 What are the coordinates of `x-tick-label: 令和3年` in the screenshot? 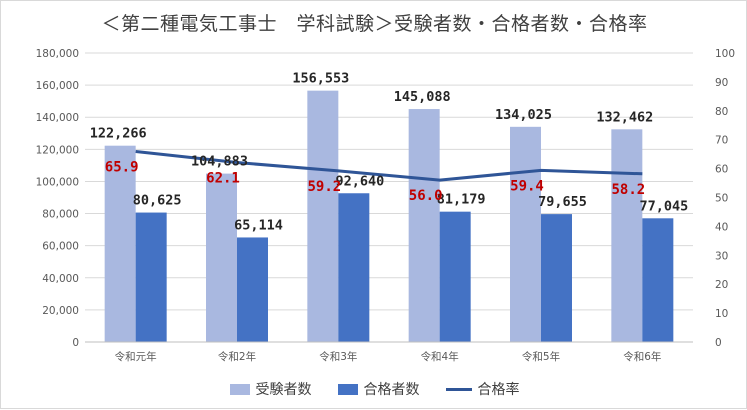 It's located at (338, 356).